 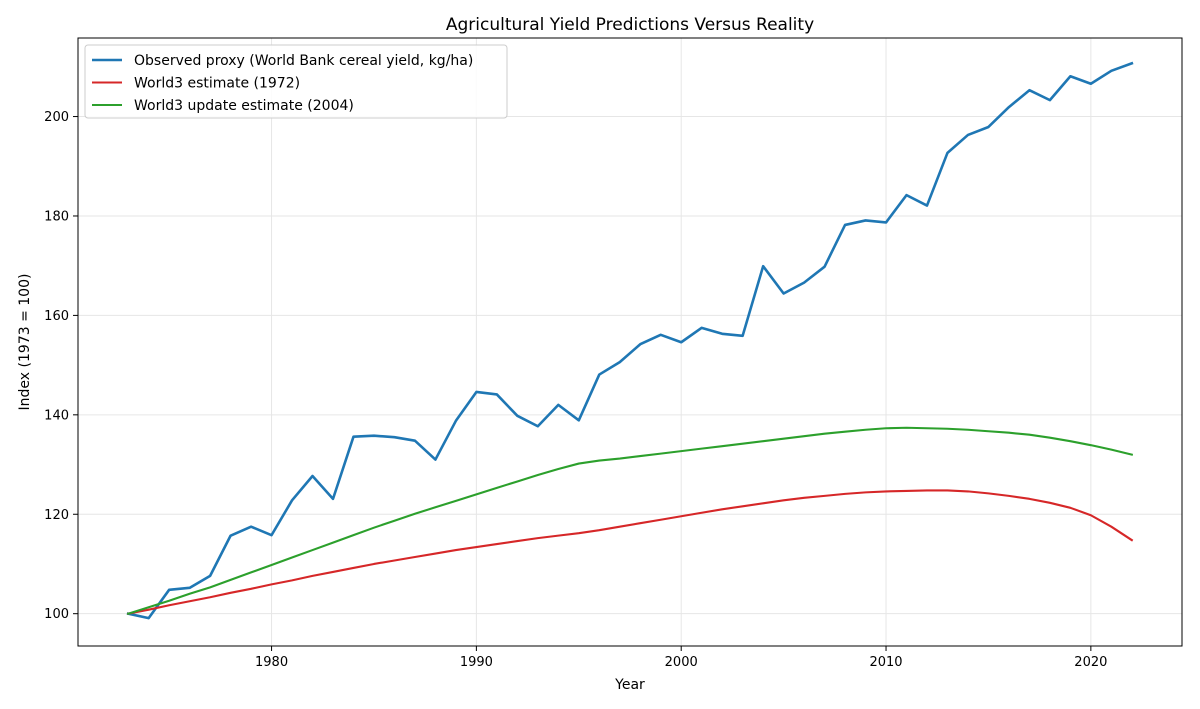 I want to click on y-tick-label: 200, so click(x=56, y=117).